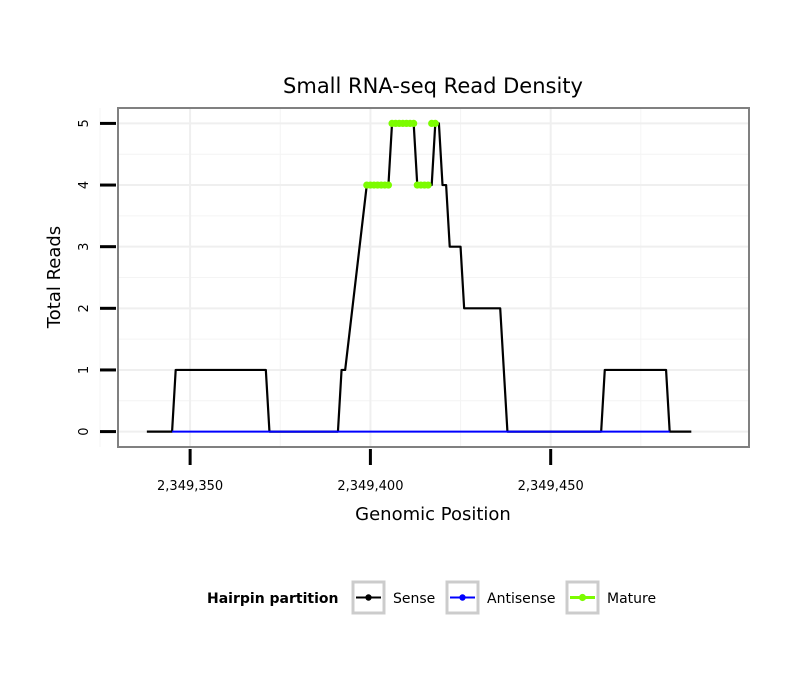 Image resolution: width=810 pixels, height=690 pixels. Describe the element at coordinates (551, 486) in the screenshot. I see `x-tick-label-2: 2,349,450` at that location.